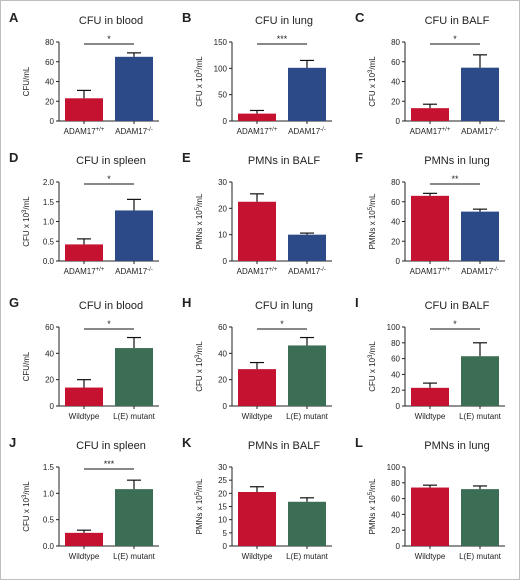 The width and height of the screenshot is (520, 584). I want to click on panel-label: H, so click(186, 302).